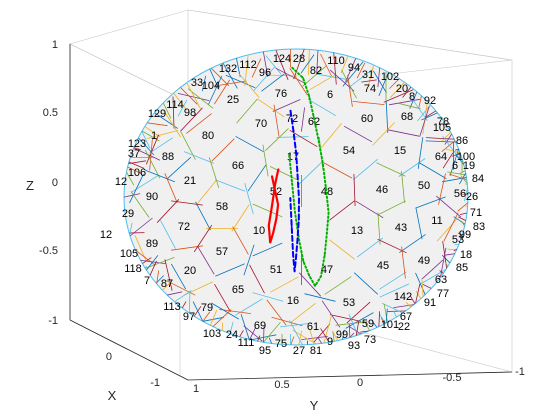 This screenshot has height=420, width=560. I want to click on cell-number-label: 24, so click(232, 335).